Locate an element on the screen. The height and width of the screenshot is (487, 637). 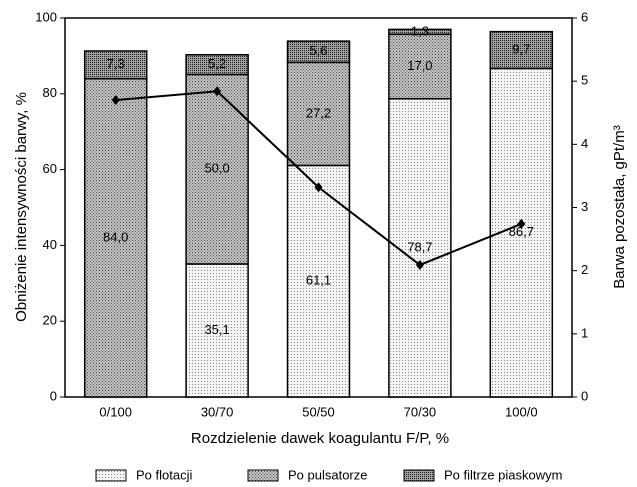
data-label: 7,3 is located at coordinates (116, 63).